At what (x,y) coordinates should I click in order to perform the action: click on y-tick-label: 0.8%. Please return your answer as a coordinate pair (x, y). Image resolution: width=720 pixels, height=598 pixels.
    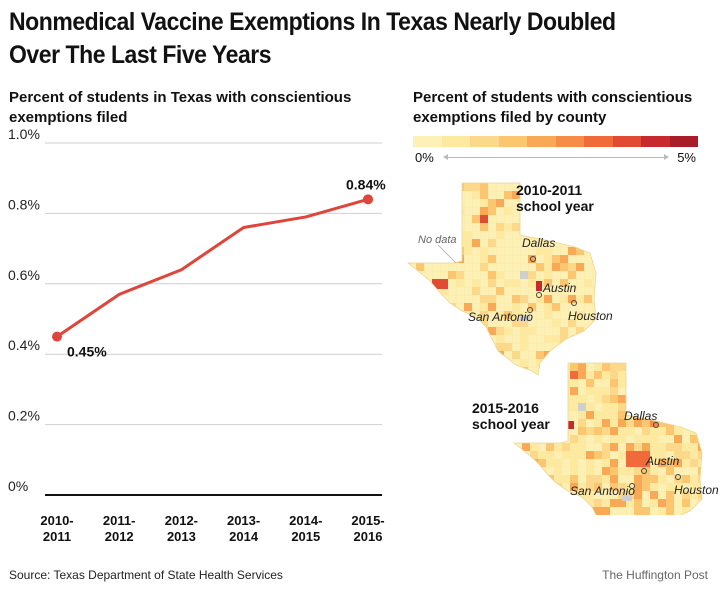
    Looking at the image, I should click on (24, 204).